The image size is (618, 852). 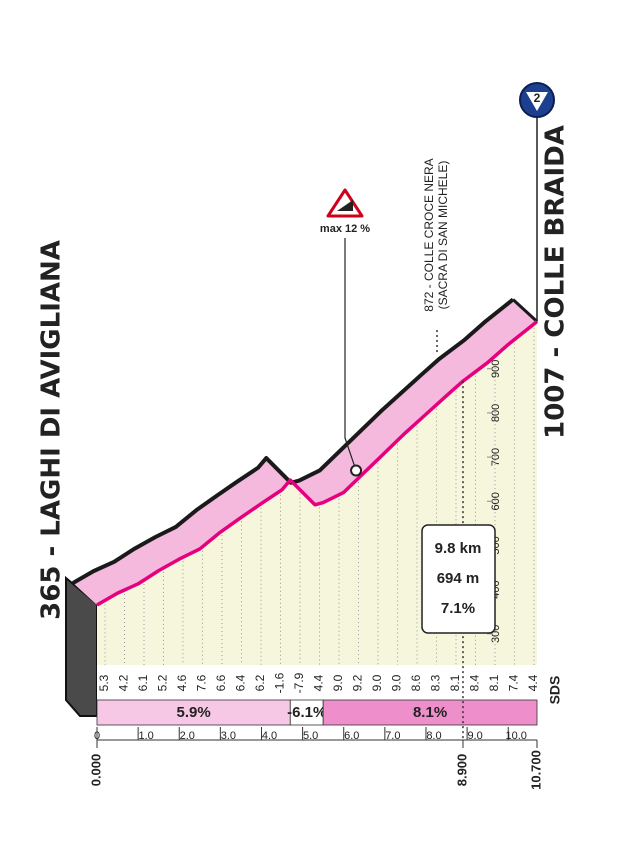 What do you see at coordinates (358, 682) in the screenshot?
I see `gradient-label: 9.2` at bounding box center [358, 682].